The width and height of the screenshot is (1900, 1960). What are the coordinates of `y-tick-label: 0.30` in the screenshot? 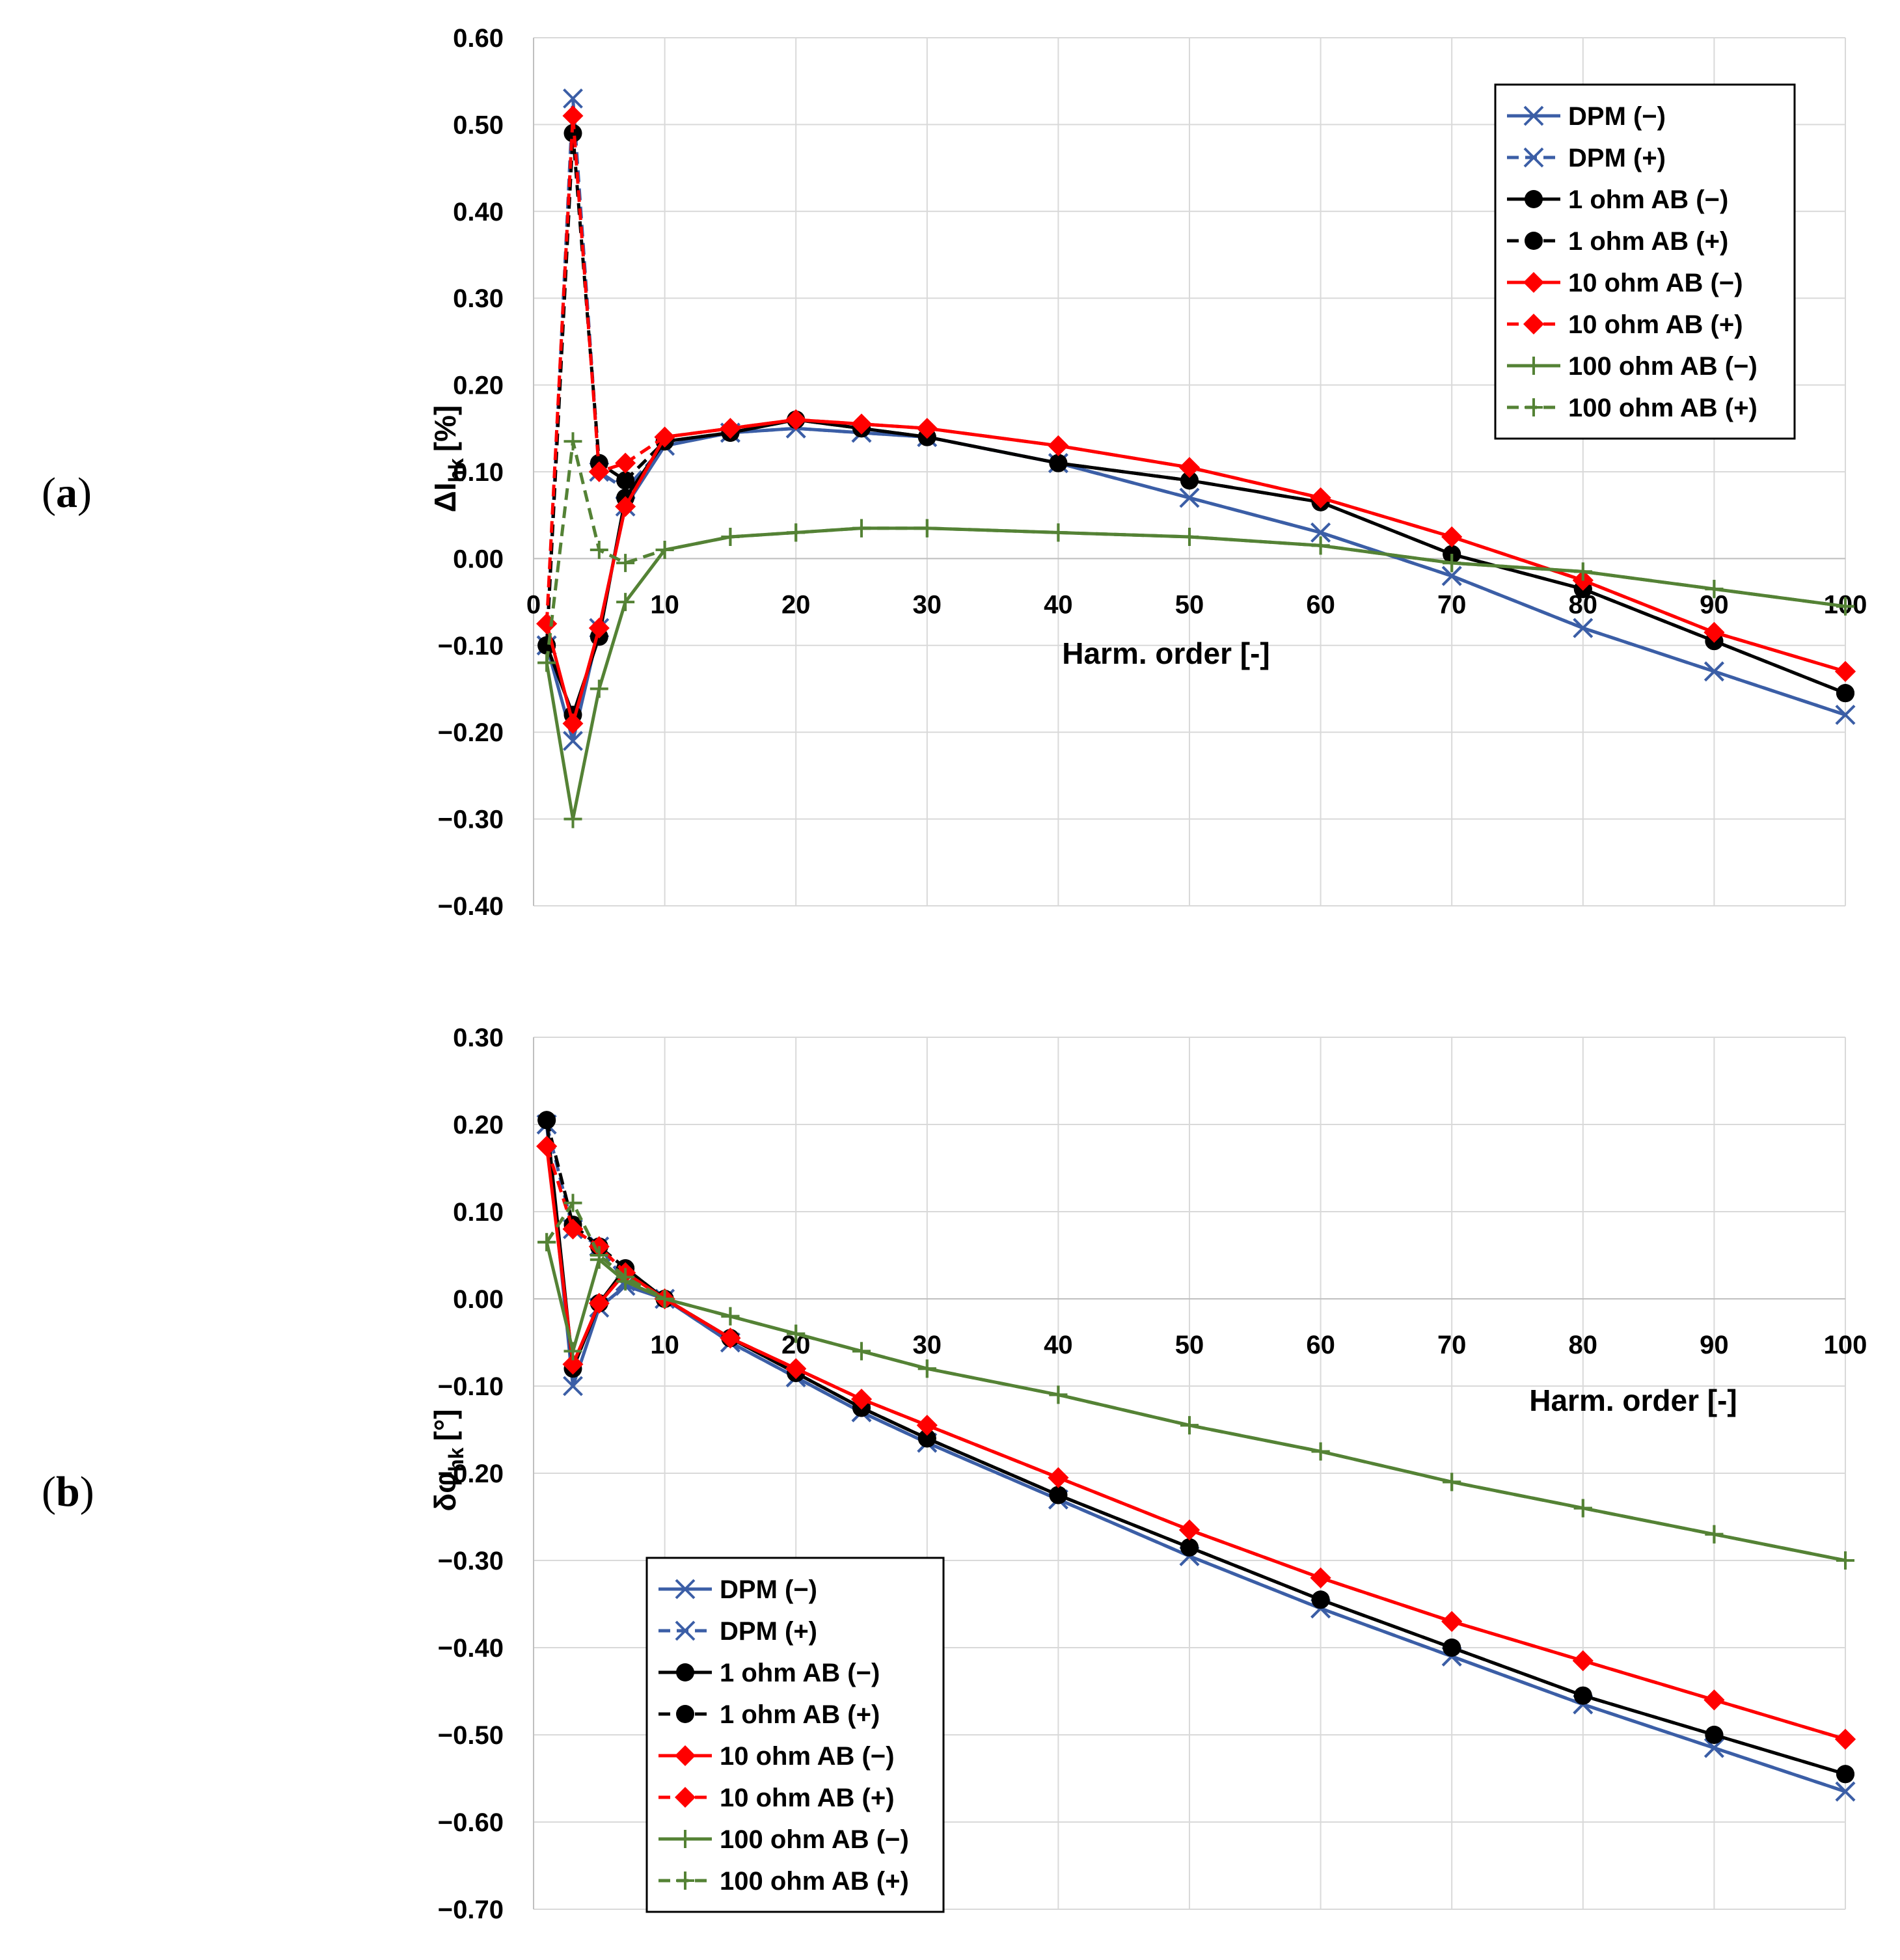 It's located at (478, 298).